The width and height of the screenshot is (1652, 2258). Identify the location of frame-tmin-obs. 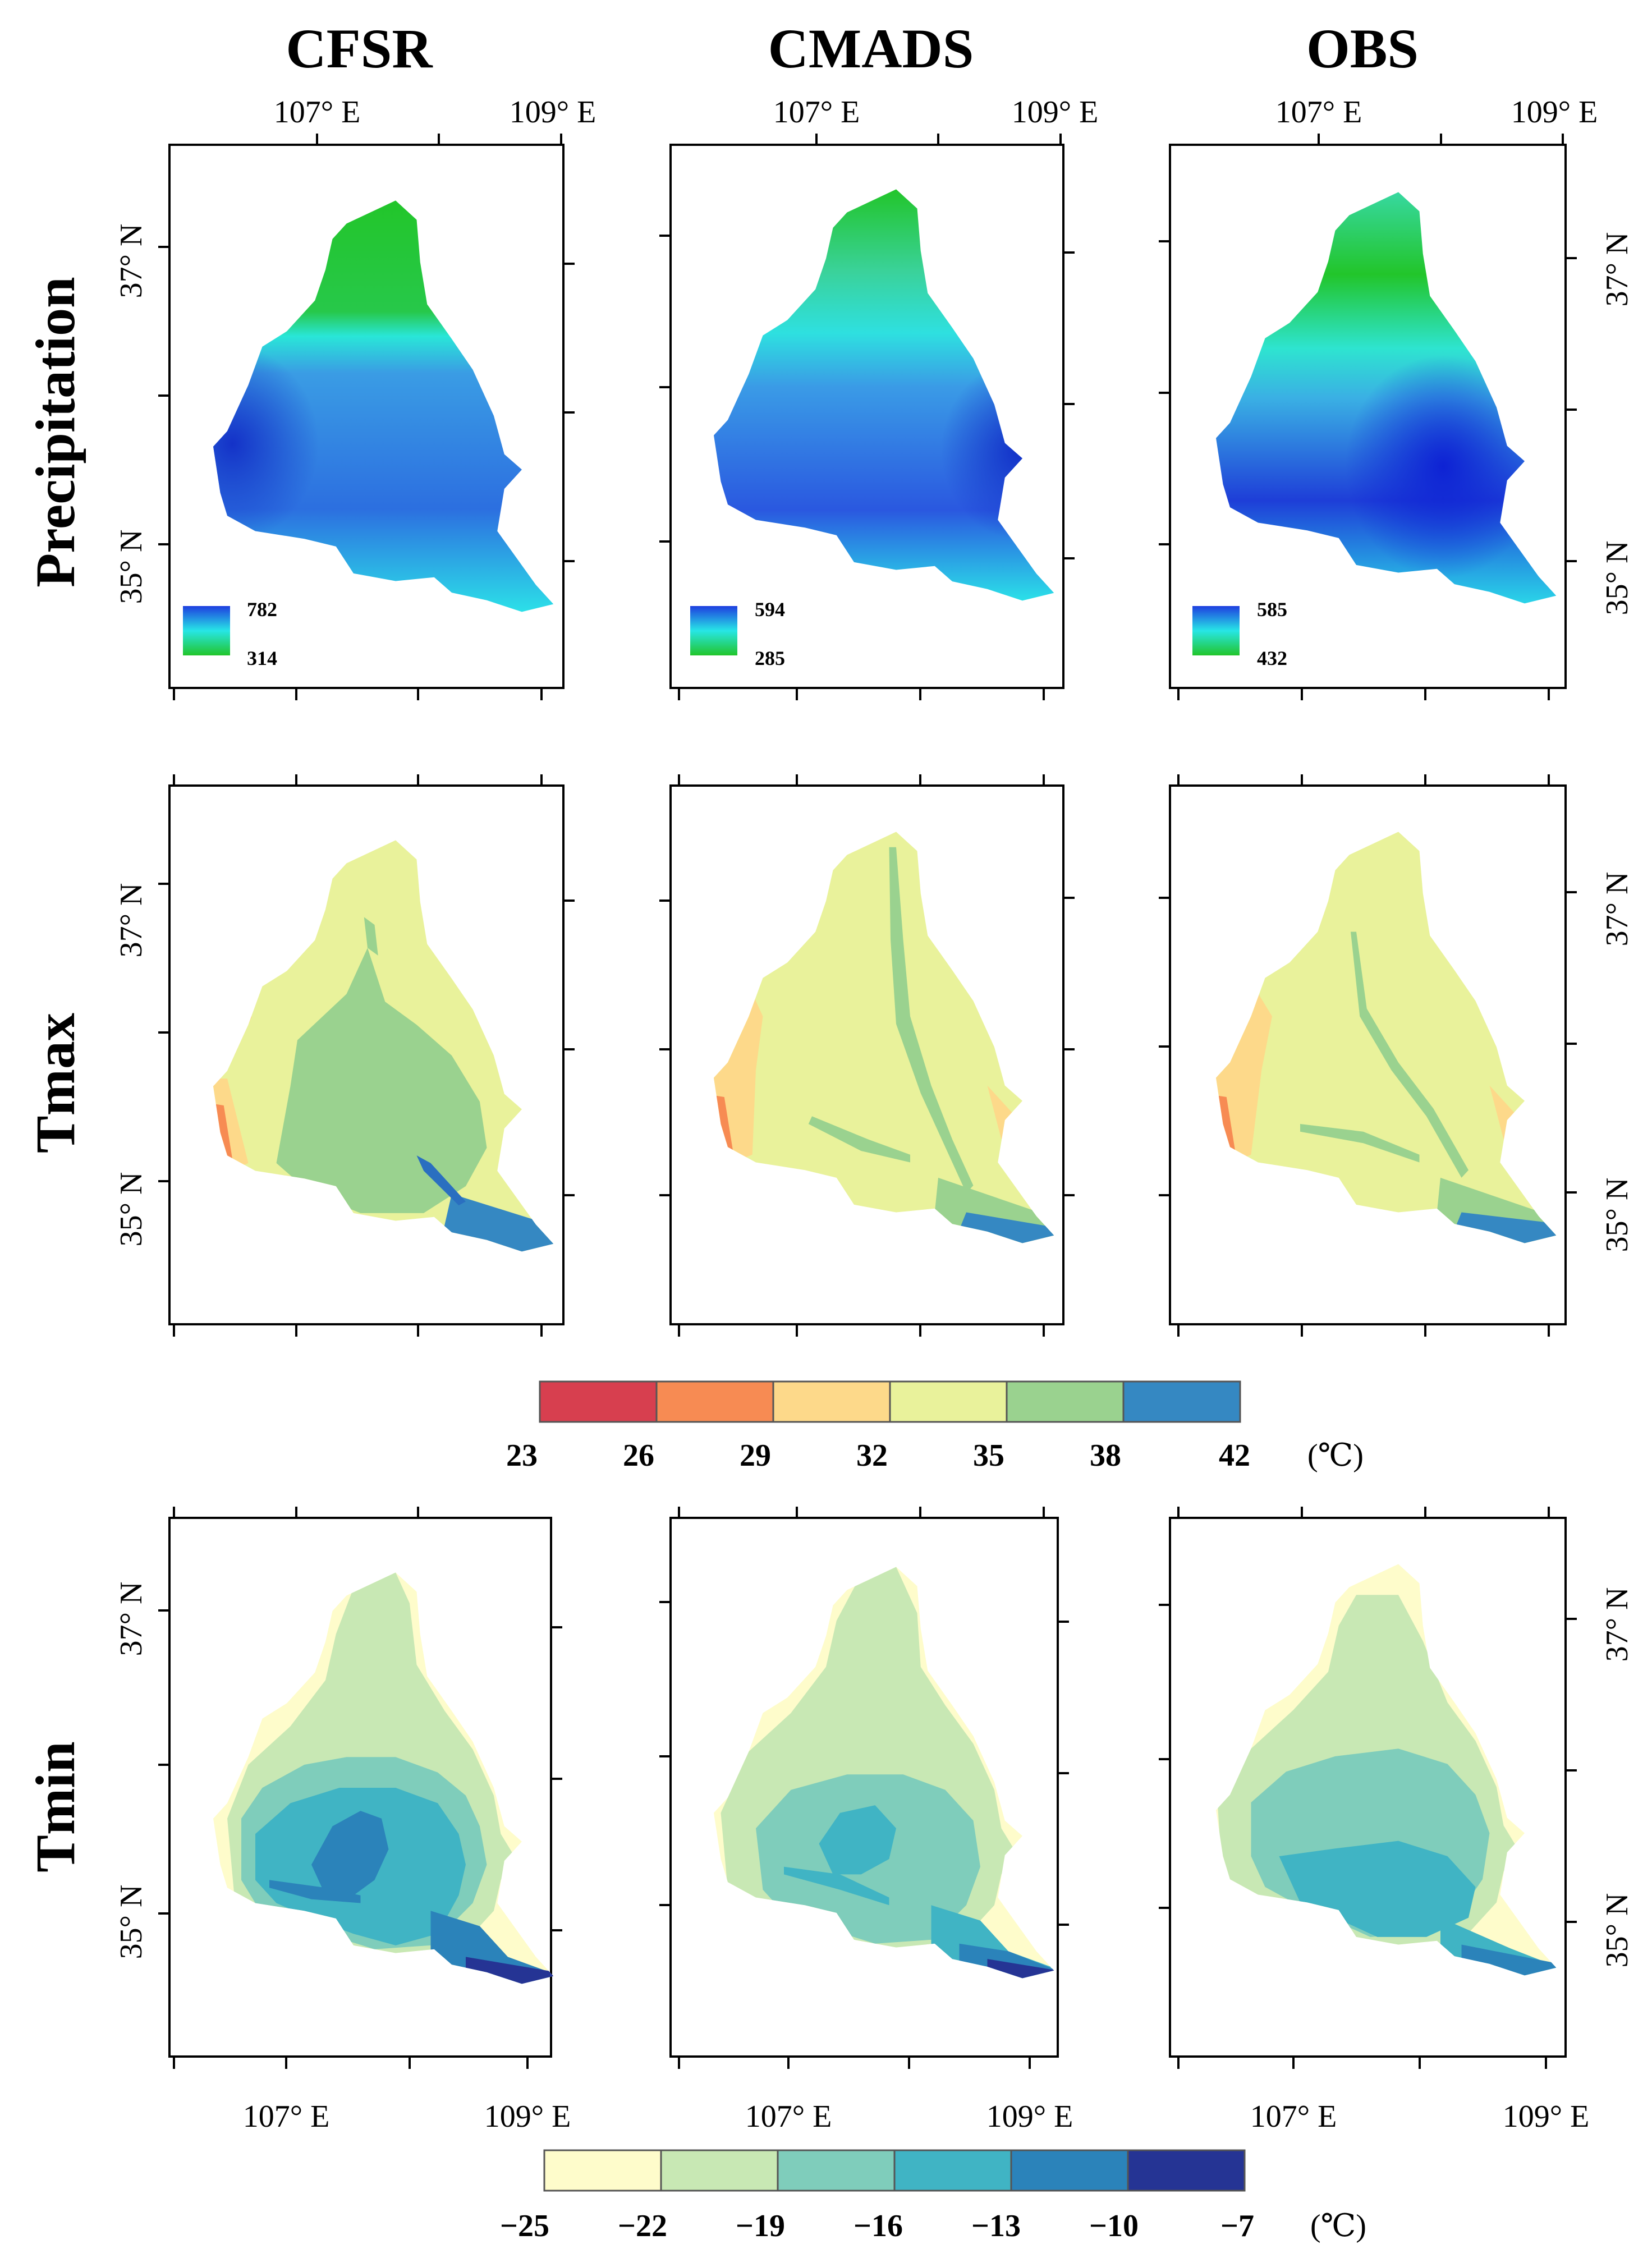
(1368, 1787).